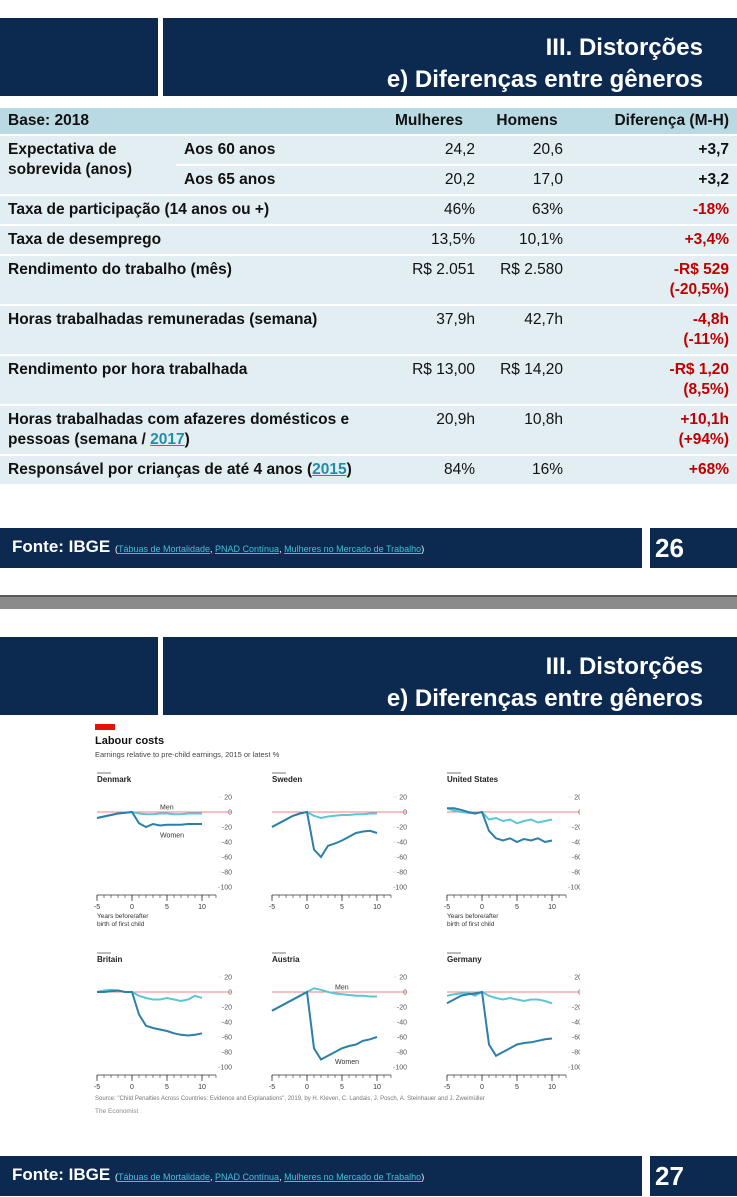  I want to click on row-label: Expectativa de sobrevida (anos), so click(88, 165).